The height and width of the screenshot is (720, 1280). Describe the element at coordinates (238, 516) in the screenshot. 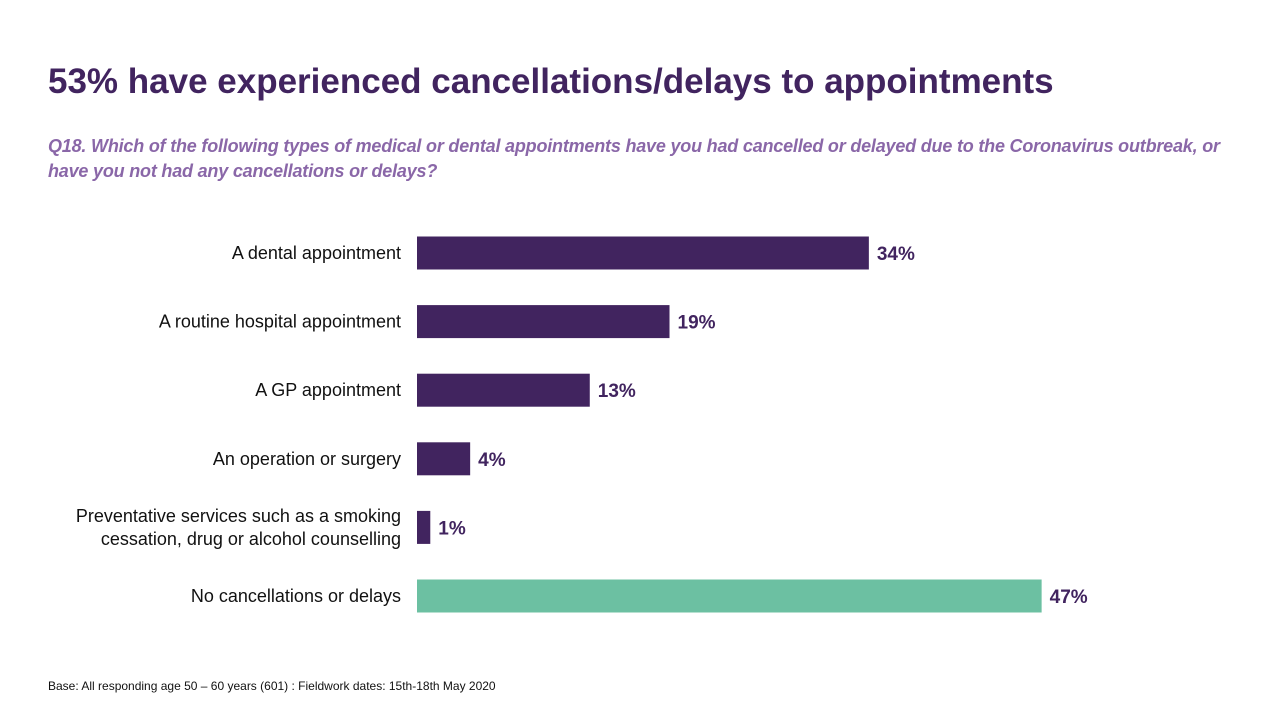

I see `category-label-line: Preventative services such as a smoking` at that location.